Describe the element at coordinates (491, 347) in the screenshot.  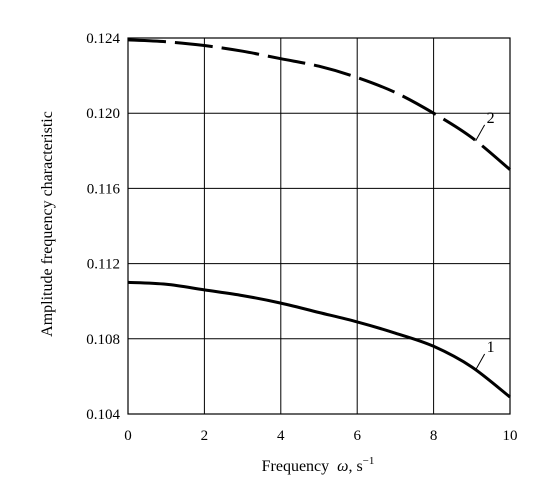
I see `curve-label-1: 1` at that location.